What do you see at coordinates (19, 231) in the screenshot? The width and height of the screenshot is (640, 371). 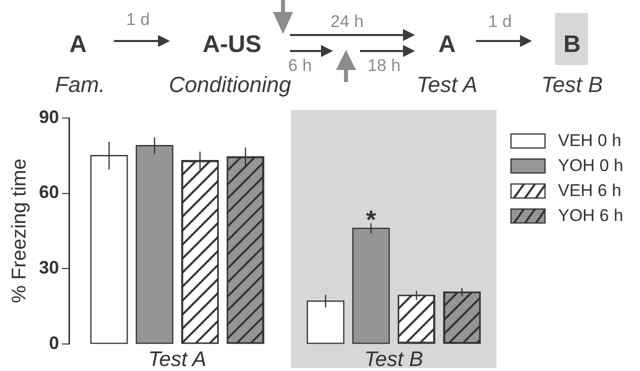 I see `y-axis-title: % Freezing time` at bounding box center [19, 231].